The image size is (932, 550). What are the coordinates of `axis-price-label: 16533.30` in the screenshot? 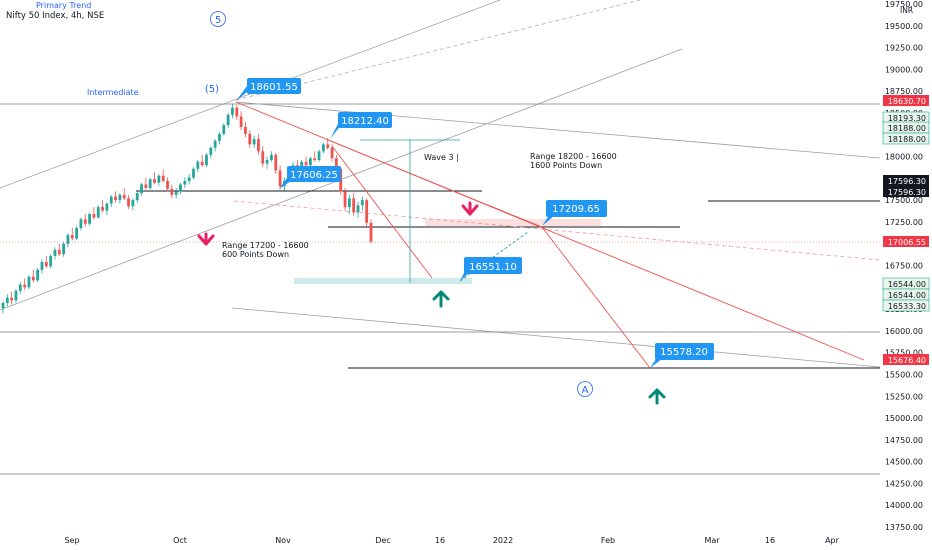 It's located at (906, 305).